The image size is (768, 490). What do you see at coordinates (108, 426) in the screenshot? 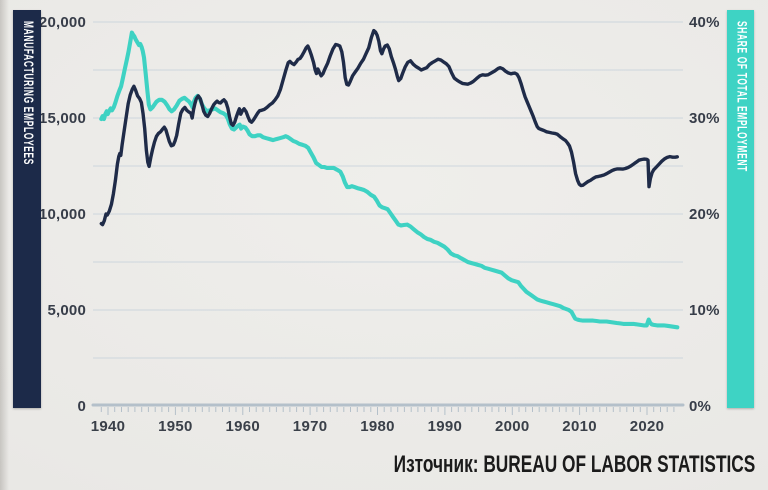
I see `svg-text: 1940` at bounding box center [108, 426].